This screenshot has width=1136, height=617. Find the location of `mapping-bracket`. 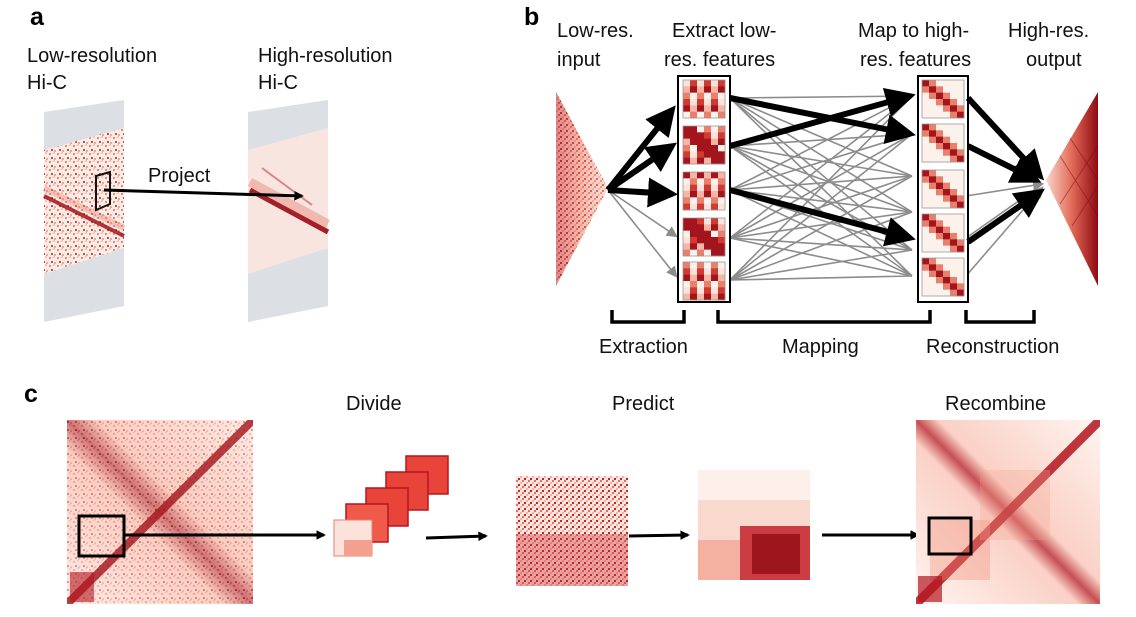

mapping-bracket is located at coordinates (824, 317).